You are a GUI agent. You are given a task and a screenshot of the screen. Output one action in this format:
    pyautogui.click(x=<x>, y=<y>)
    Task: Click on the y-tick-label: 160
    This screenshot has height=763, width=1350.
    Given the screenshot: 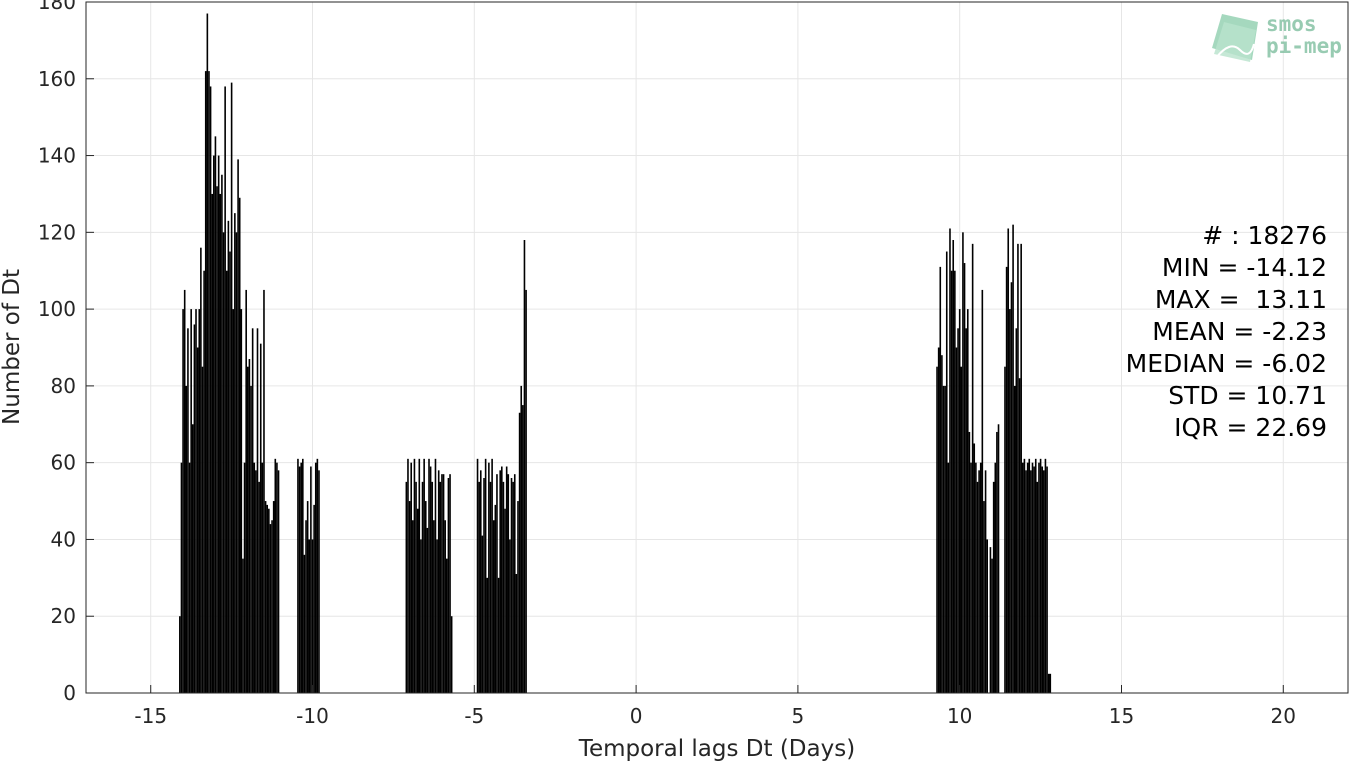 What is the action you would take?
    pyautogui.click(x=57, y=79)
    